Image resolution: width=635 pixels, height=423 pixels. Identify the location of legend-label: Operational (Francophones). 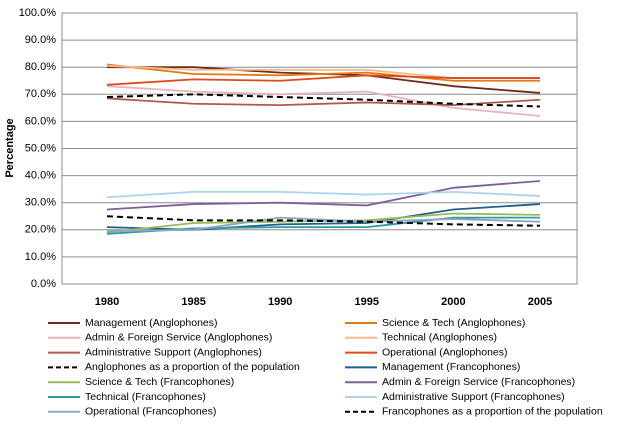
(150, 412).